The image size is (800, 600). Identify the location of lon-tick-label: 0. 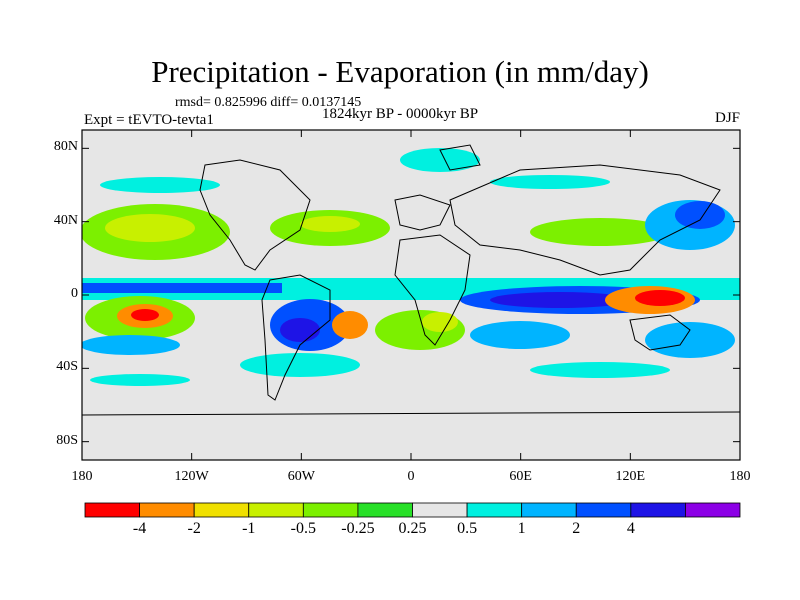
(411, 476).